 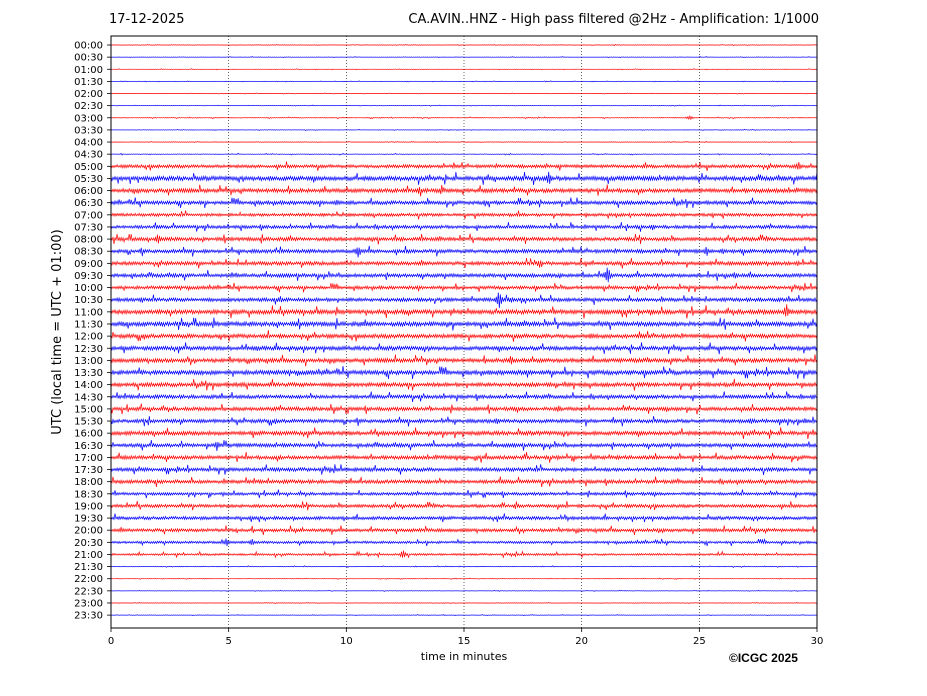 I want to click on y-tick-label-0830: 08:30, so click(x=88, y=252).